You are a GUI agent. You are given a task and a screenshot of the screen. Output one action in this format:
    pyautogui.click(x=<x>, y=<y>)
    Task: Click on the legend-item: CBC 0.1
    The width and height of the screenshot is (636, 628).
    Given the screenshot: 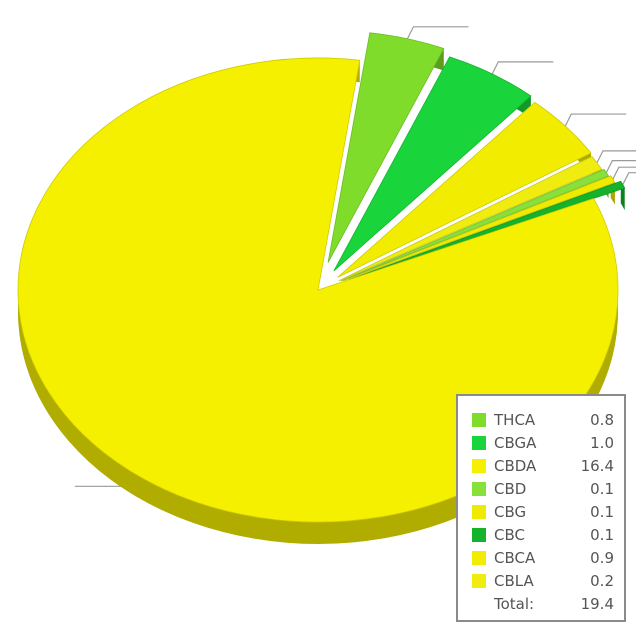 What is the action you would take?
    pyautogui.click(x=543, y=534)
    